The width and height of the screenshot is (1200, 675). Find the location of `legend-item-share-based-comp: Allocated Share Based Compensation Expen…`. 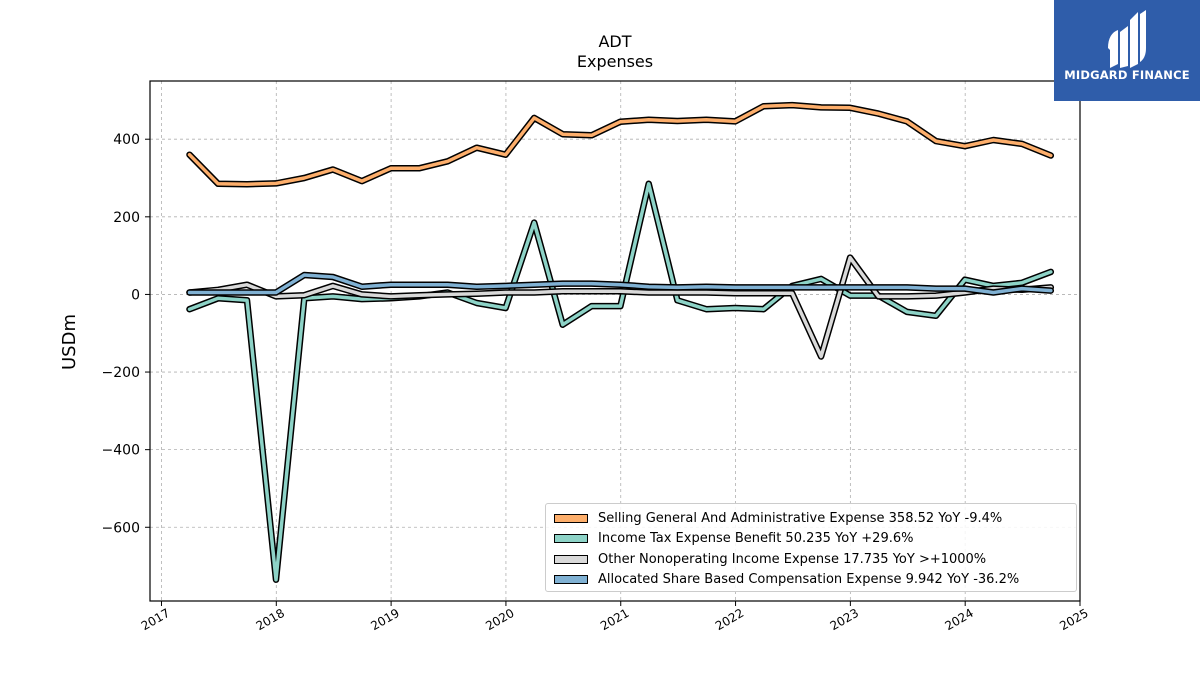

legend-item-share-based-comp: Allocated Share Based Compensation Expen… is located at coordinates (811, 580).